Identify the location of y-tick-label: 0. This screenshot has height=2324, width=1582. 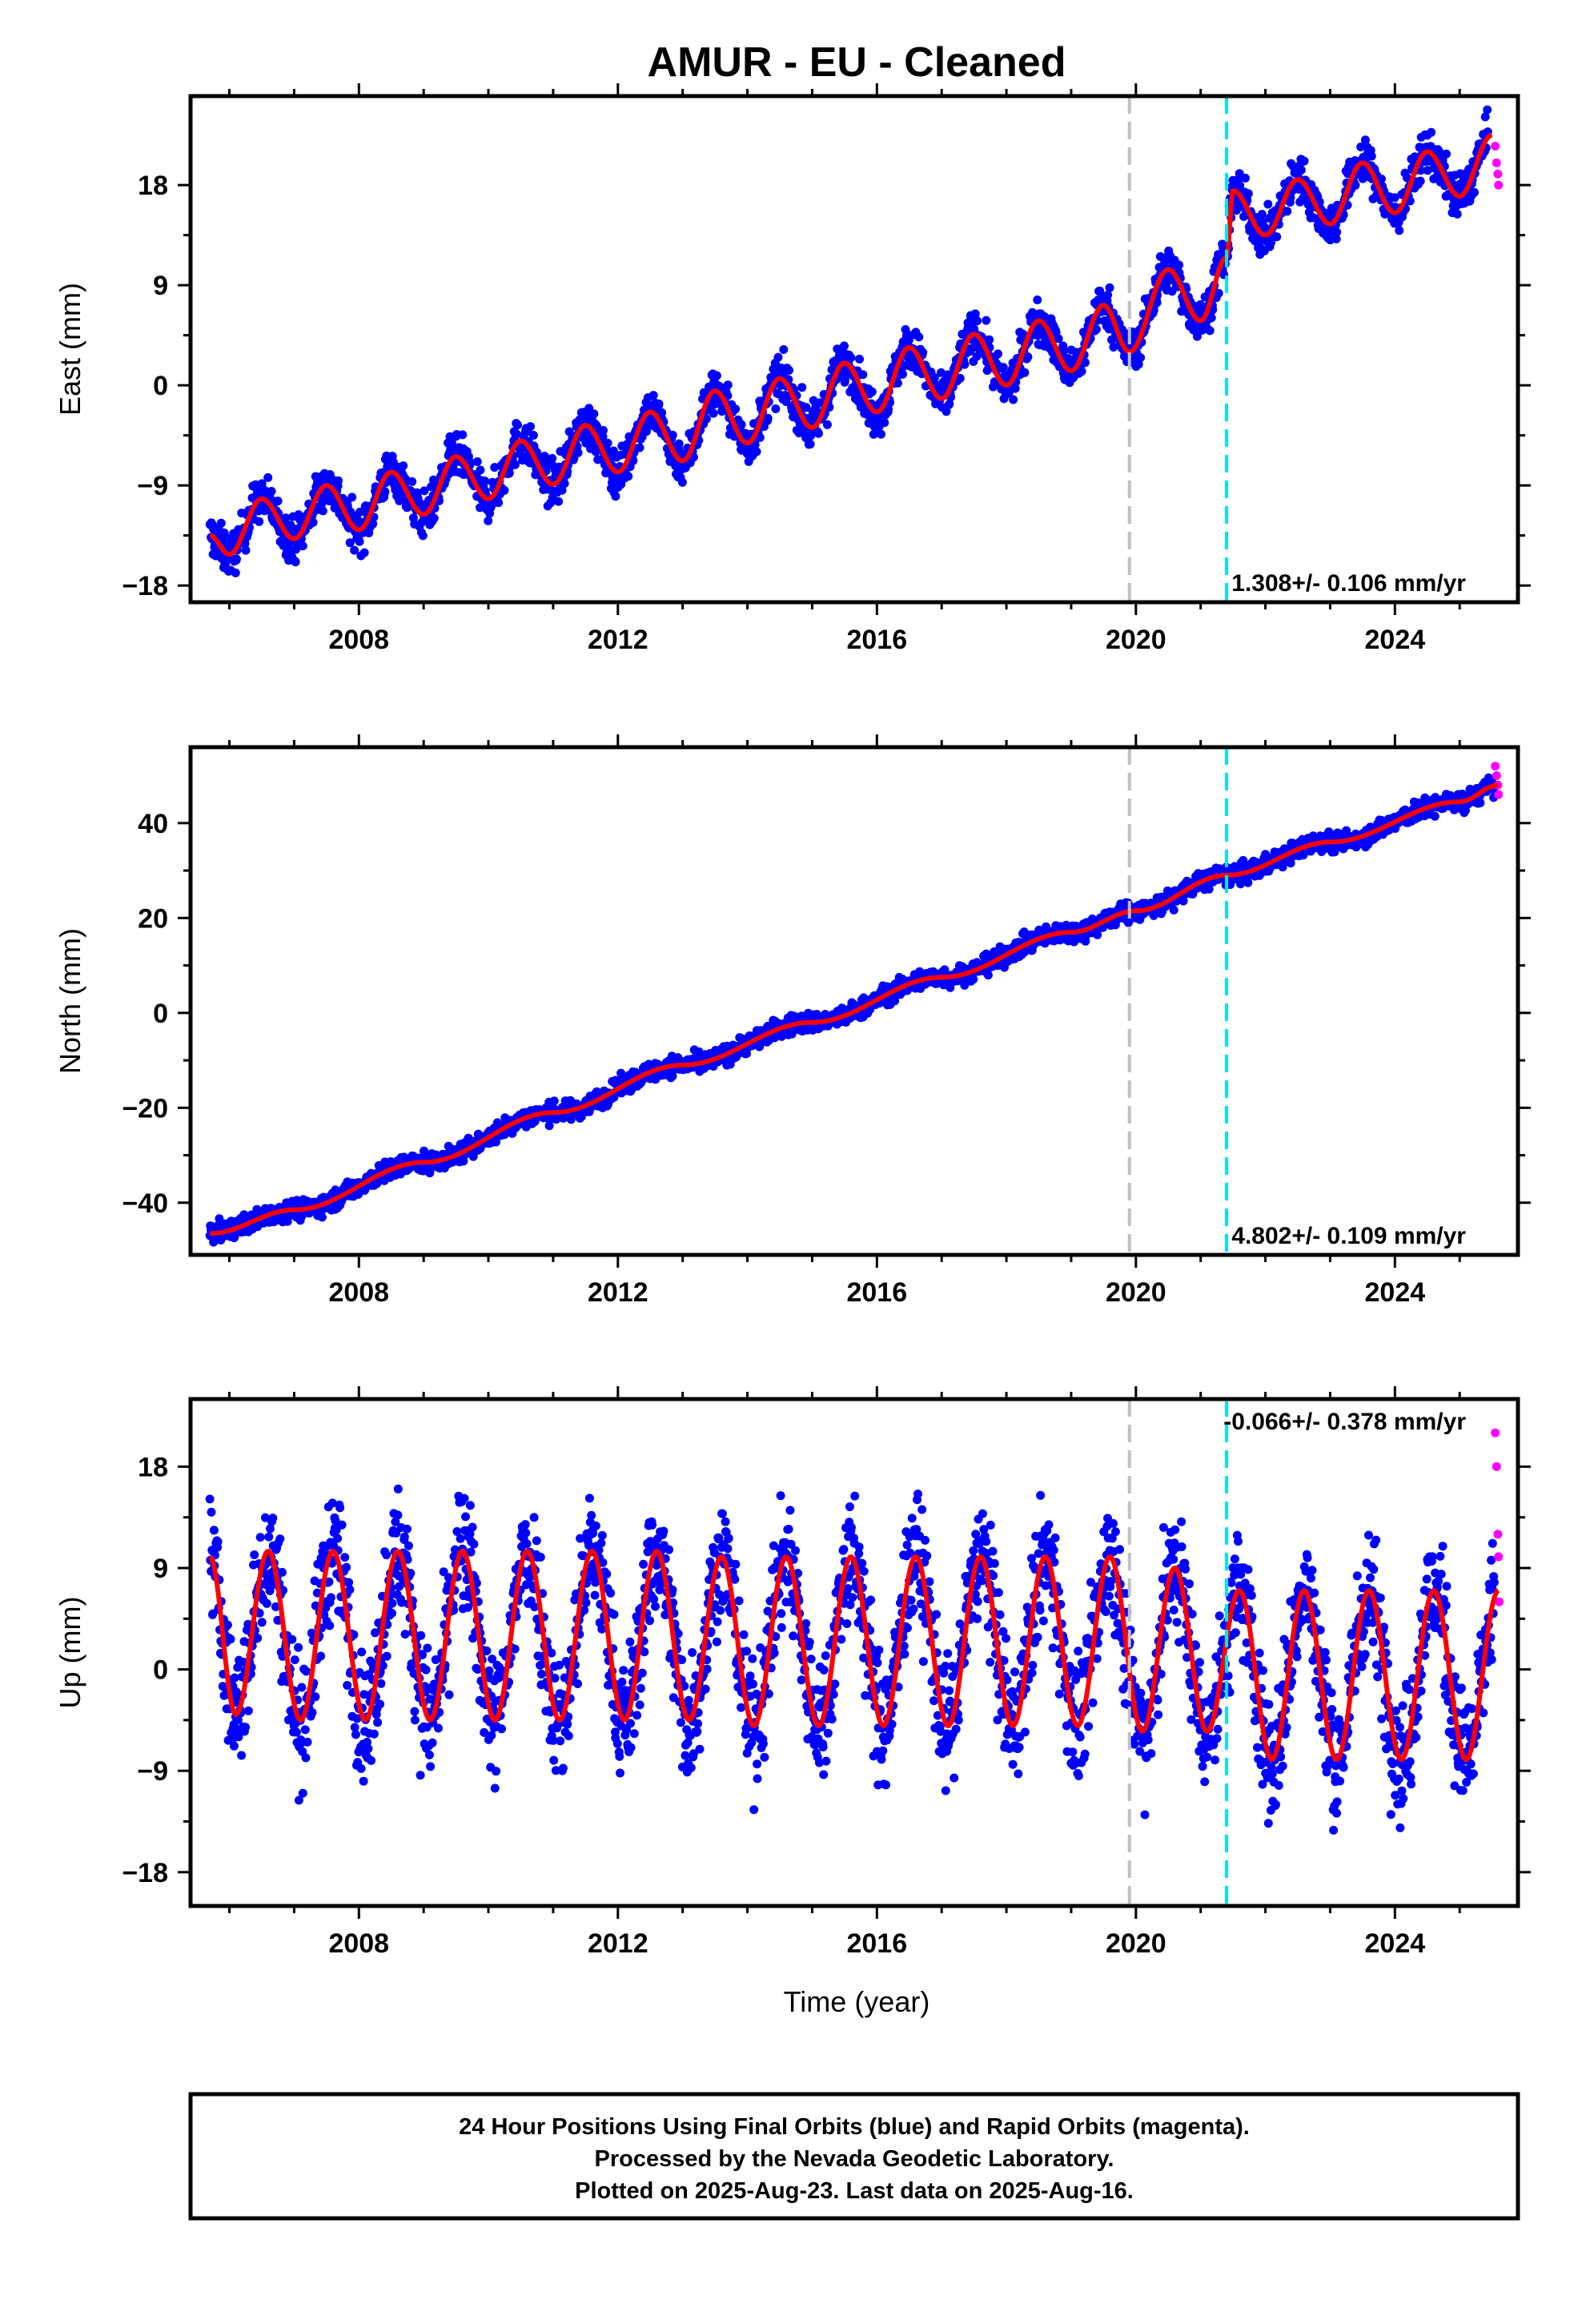
(161, 386).